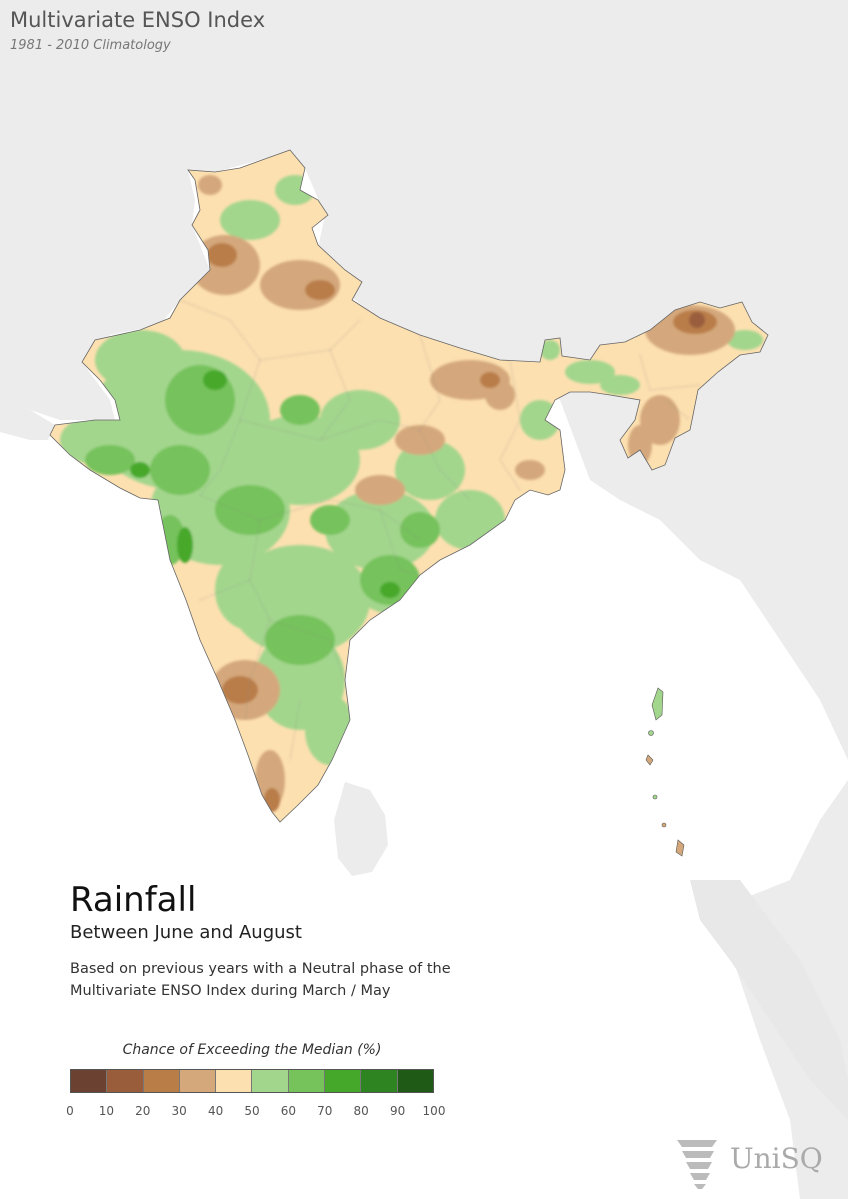 This screenshot has width=848, height=1199. Describe the element at coordinates (325, 1111) in the screenshot. I see `legend-tick-label: 70` at that location.